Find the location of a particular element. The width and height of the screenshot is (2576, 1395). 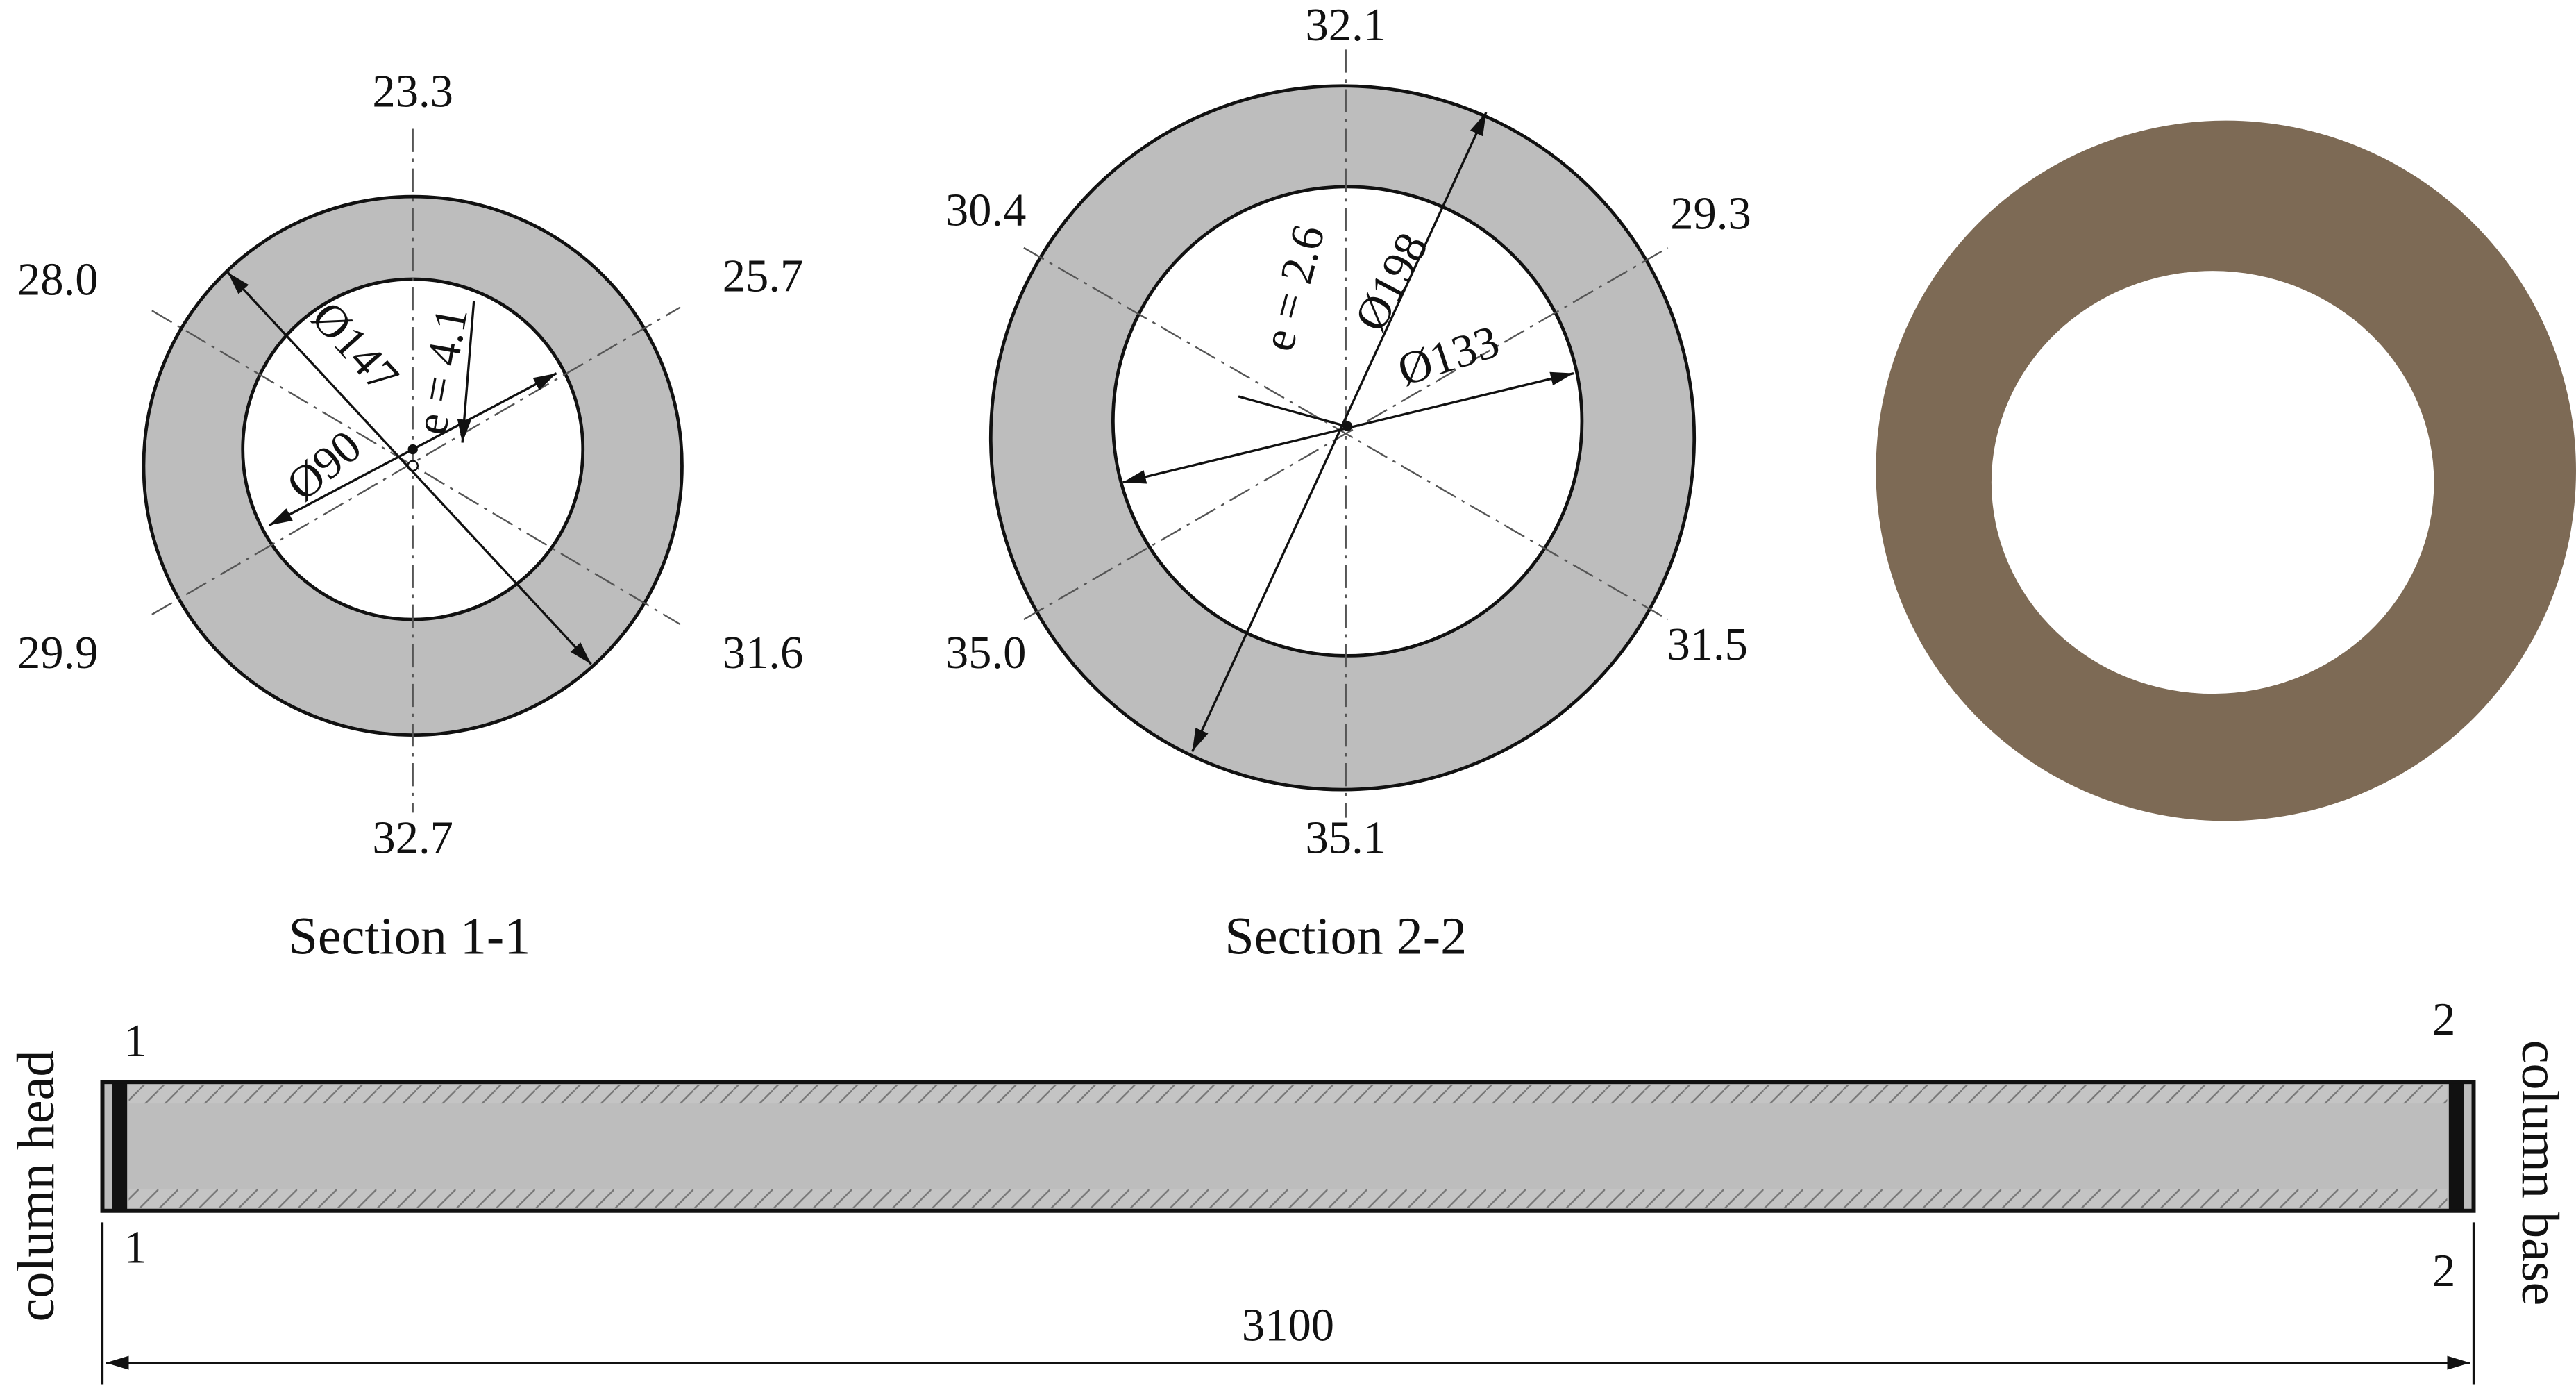

thickness-lower-right: 31.6 is located at coordinates (763, 653).